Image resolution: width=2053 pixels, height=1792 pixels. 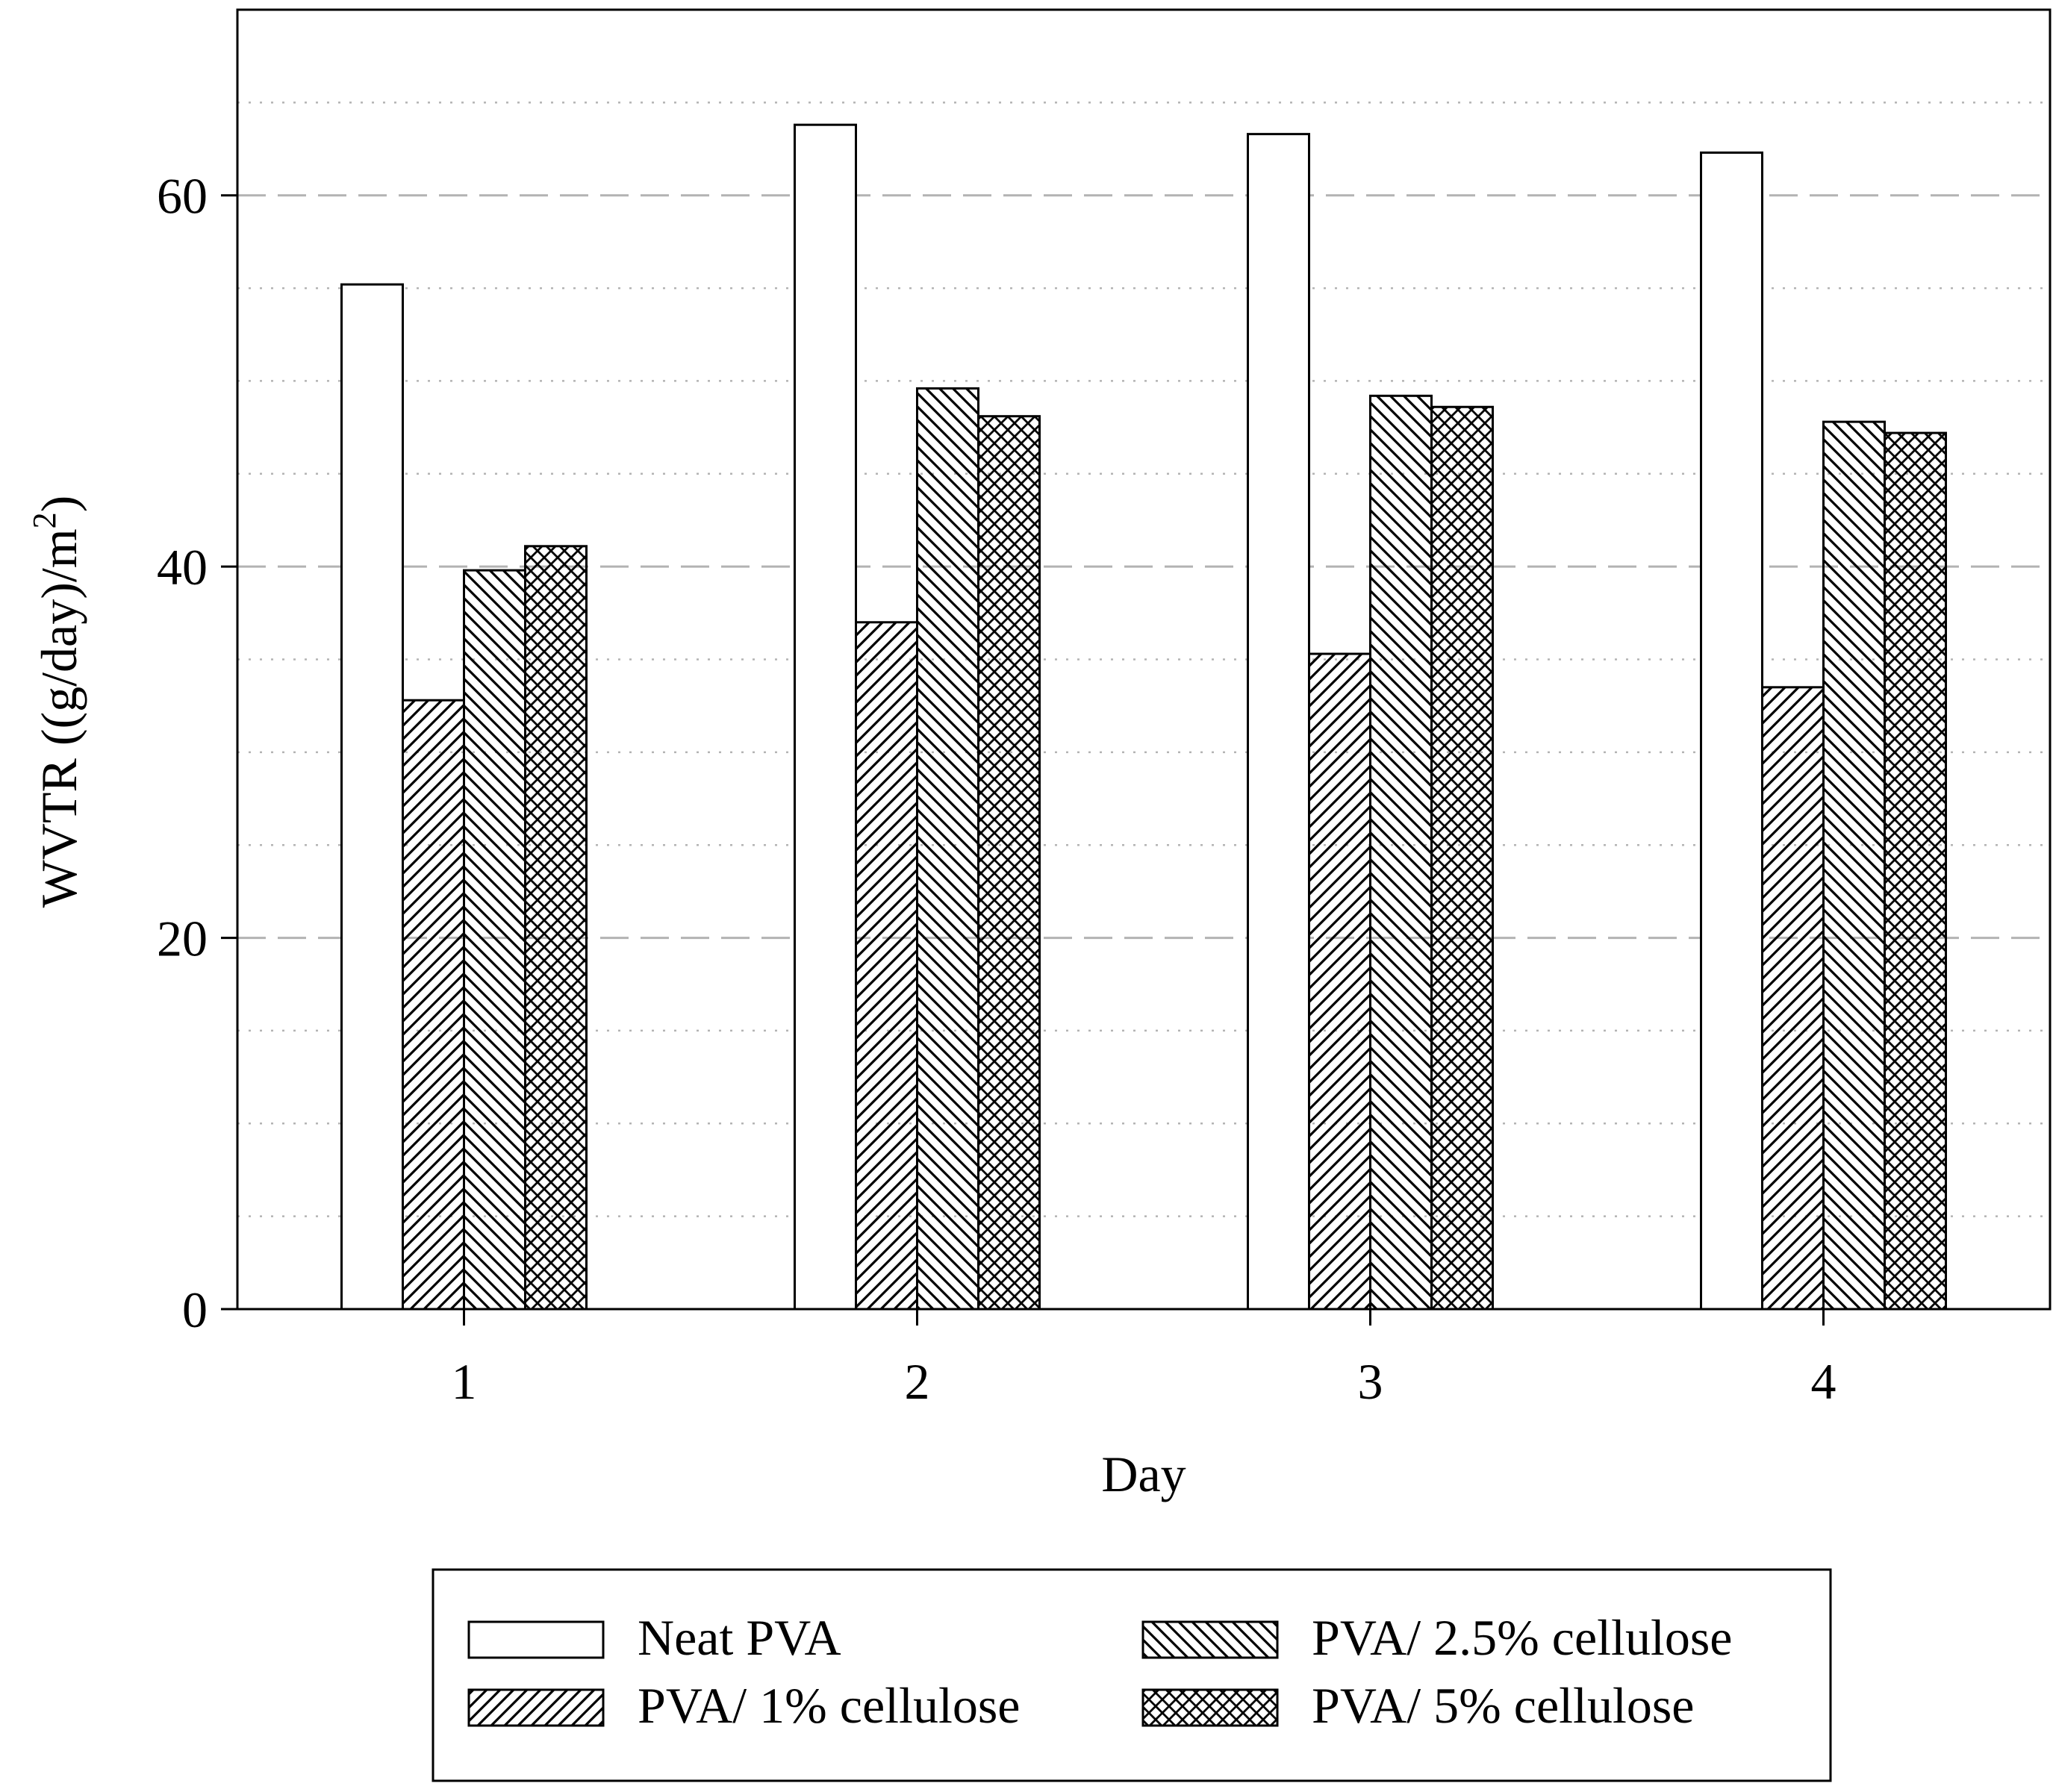 What do you see at coordinates (182, 196) in the screenshot?
I see `y-tick-label: 60` at bounding box center [182, 196].